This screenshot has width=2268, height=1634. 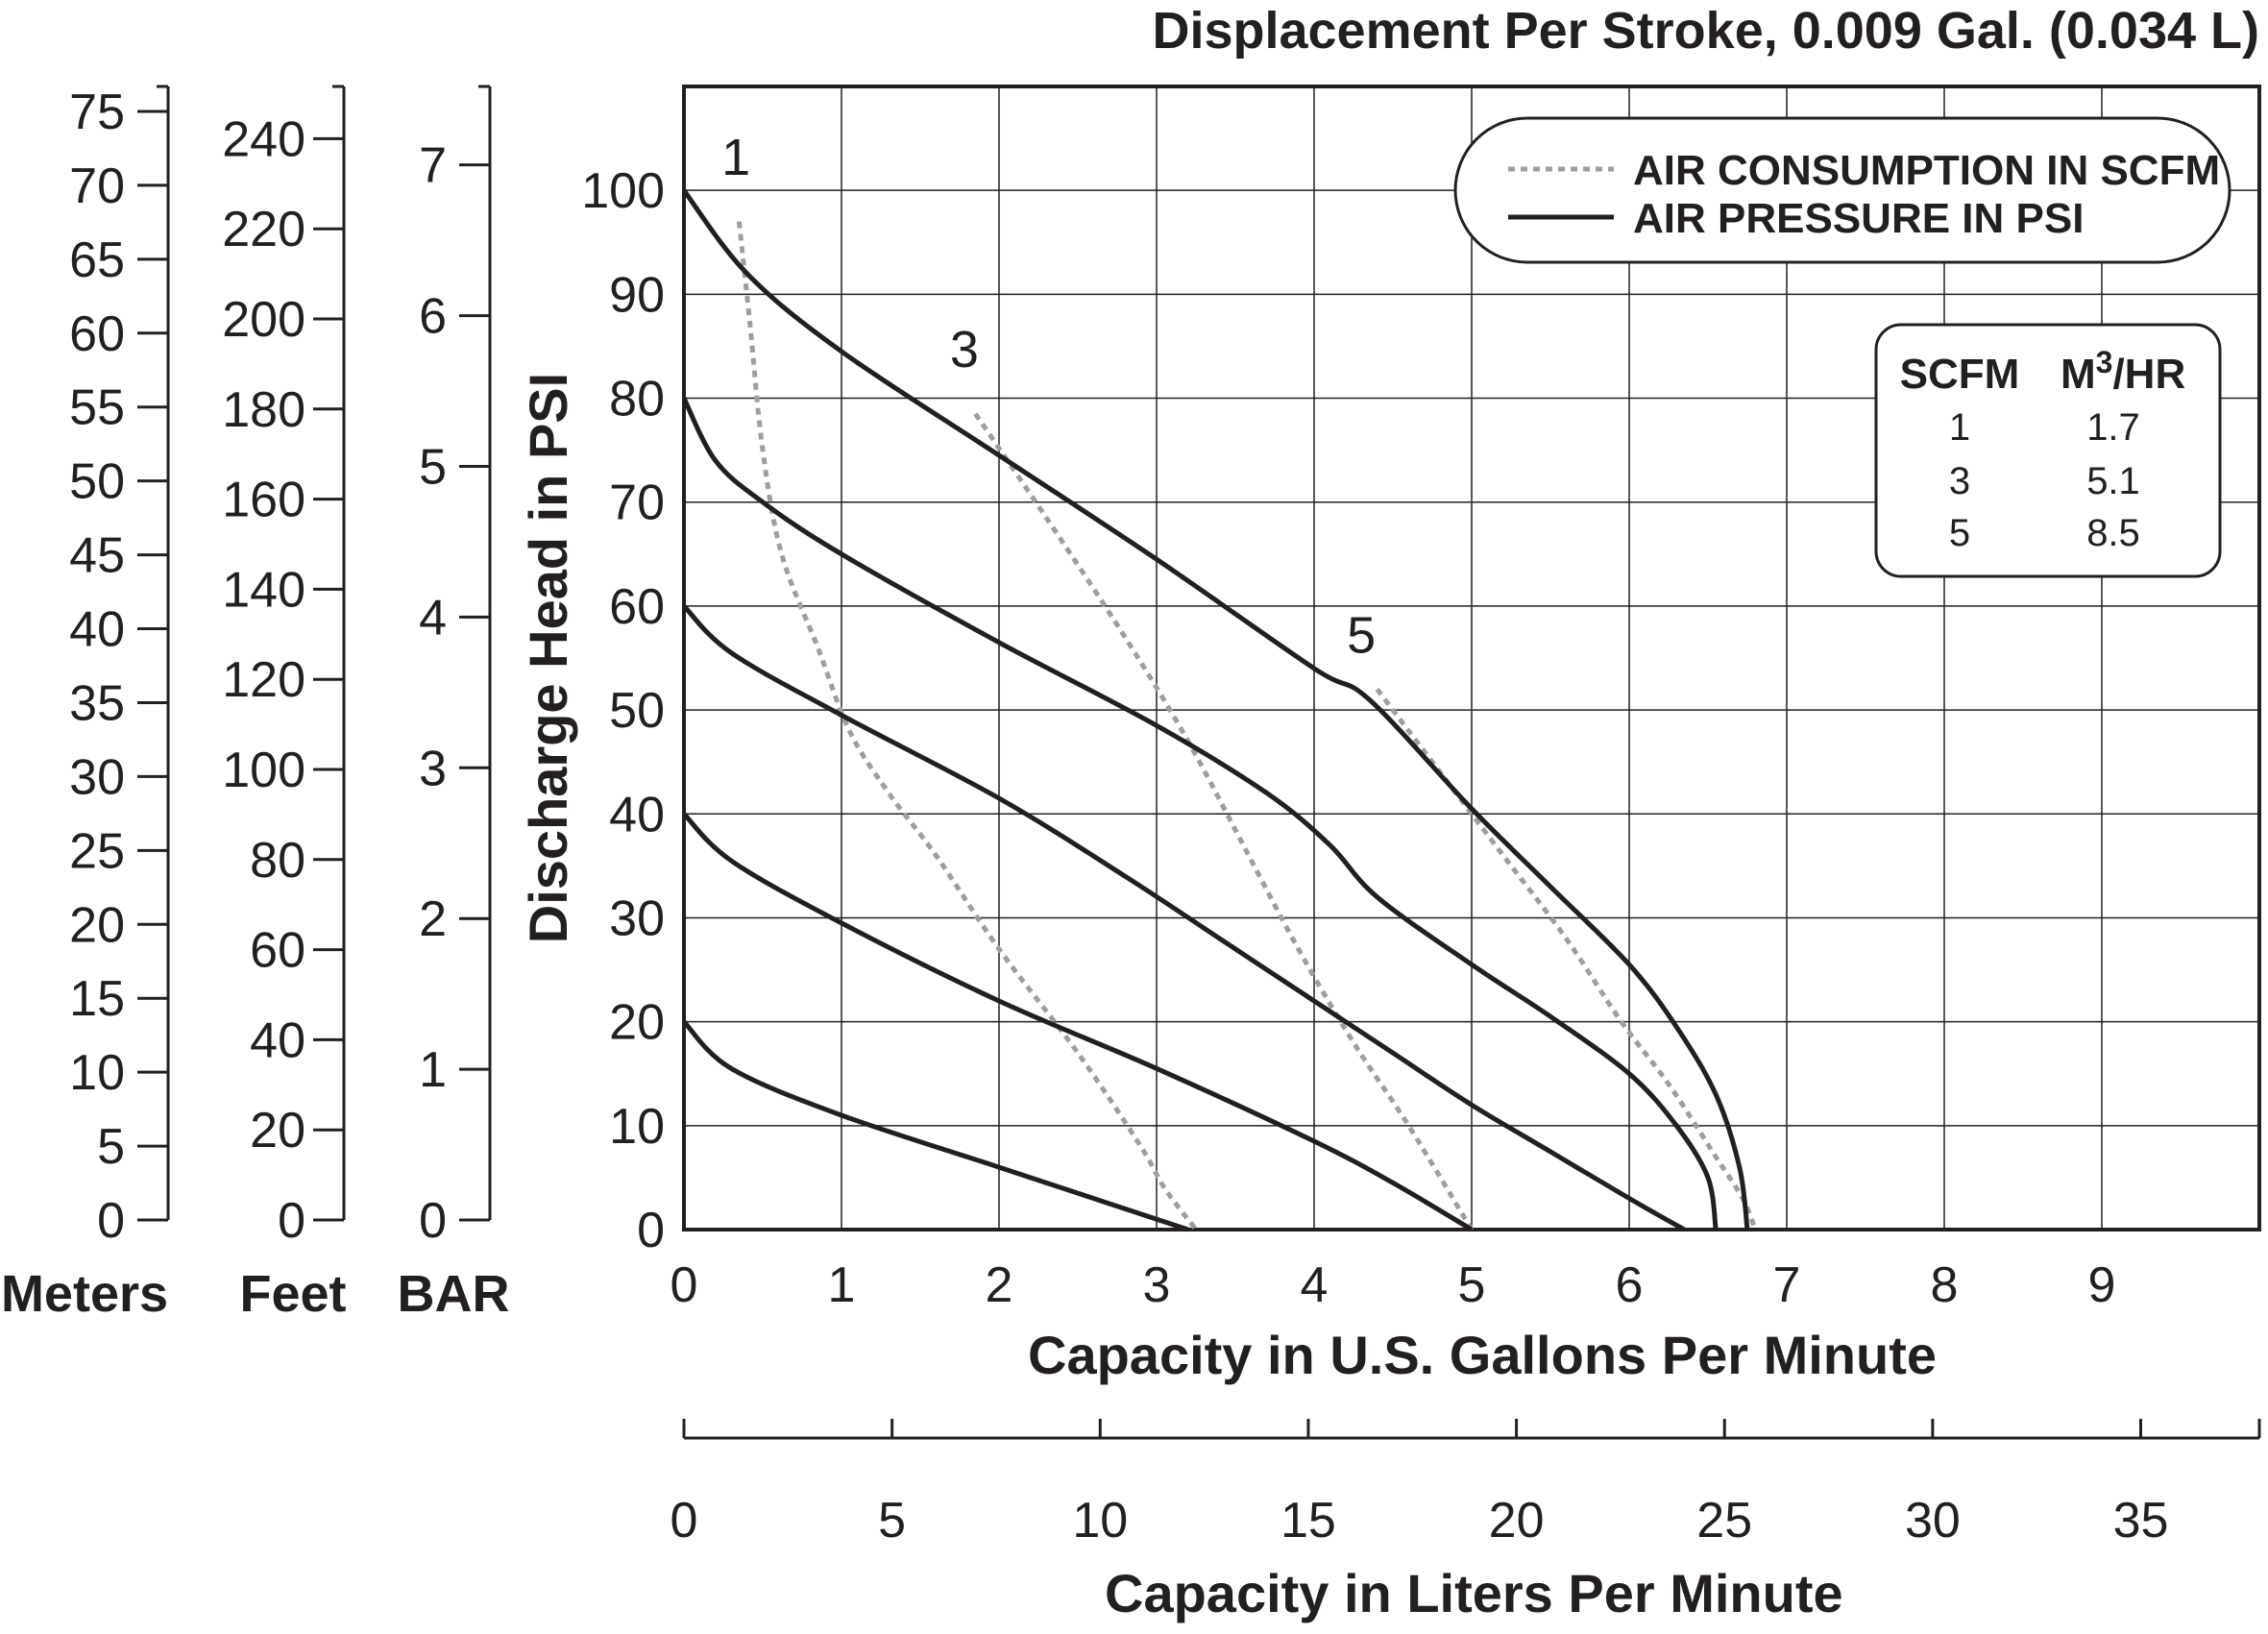 I want to click on bar-scale-label: BAR, so click(x=454, y=1294).